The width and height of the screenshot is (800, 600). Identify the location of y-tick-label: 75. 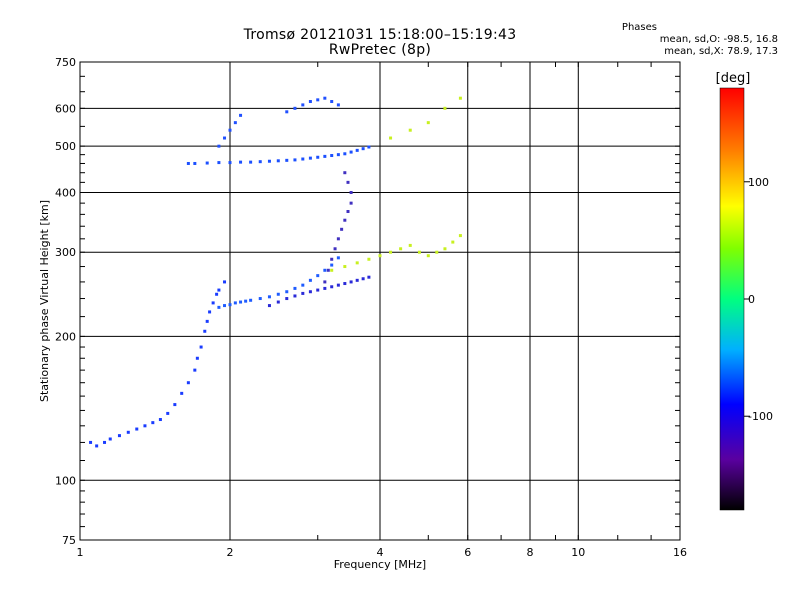
(69, 540).